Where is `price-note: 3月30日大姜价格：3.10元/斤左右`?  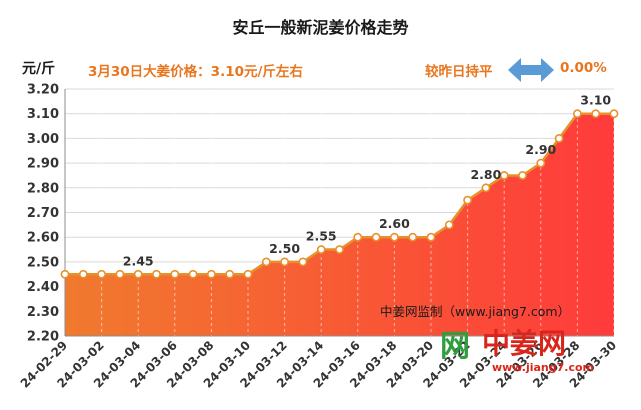
price-note: 3月30日大姜价格：3.10元/斤左右 is located at coordinates (195, 72).